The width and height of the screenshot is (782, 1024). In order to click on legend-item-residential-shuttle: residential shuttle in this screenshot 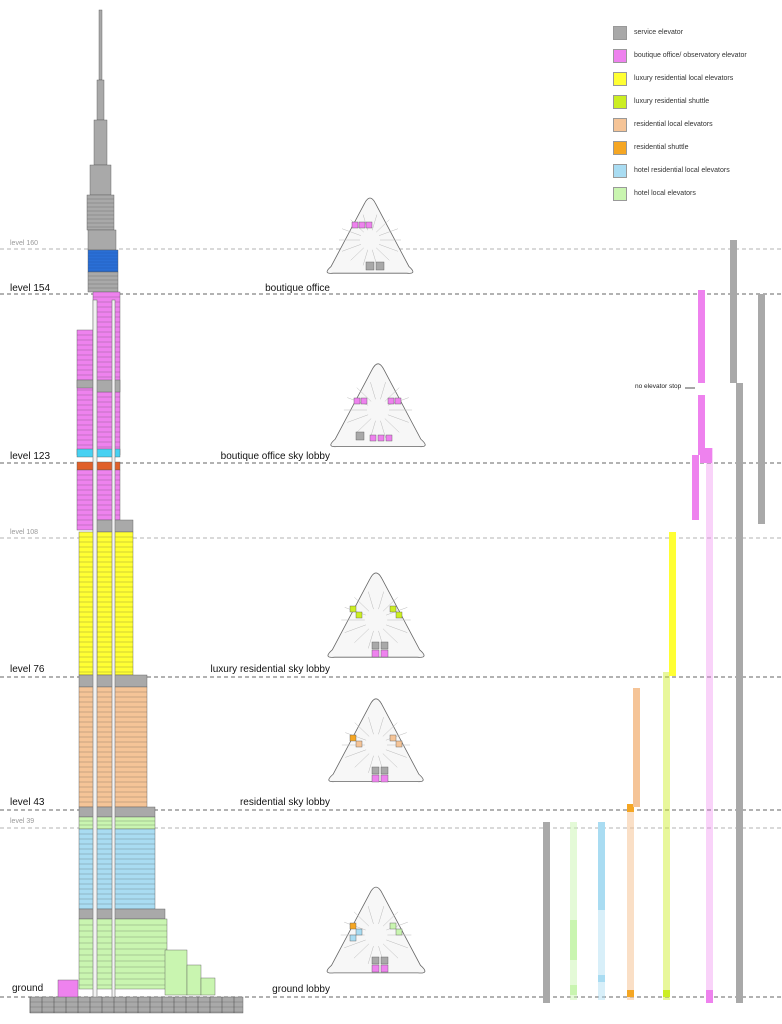, I will do `click(695, 152)`.